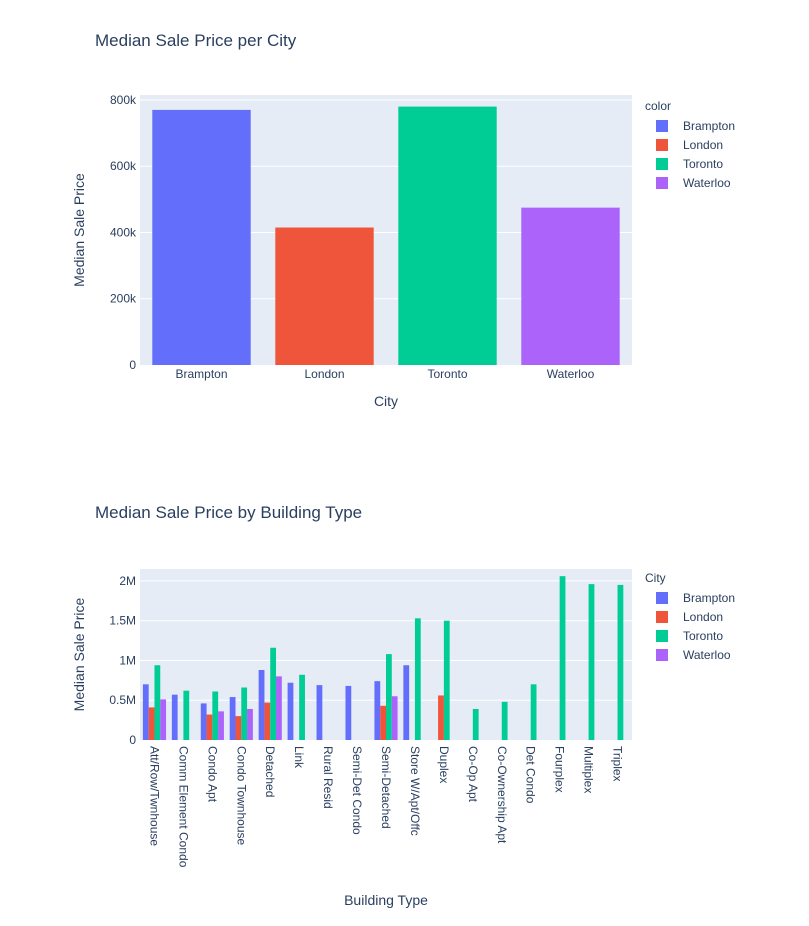  What do you see at coordinates (328, 777) in the screenshot?
I see `x-tick-label: Rural Resid` at bounding box center [328, 777].